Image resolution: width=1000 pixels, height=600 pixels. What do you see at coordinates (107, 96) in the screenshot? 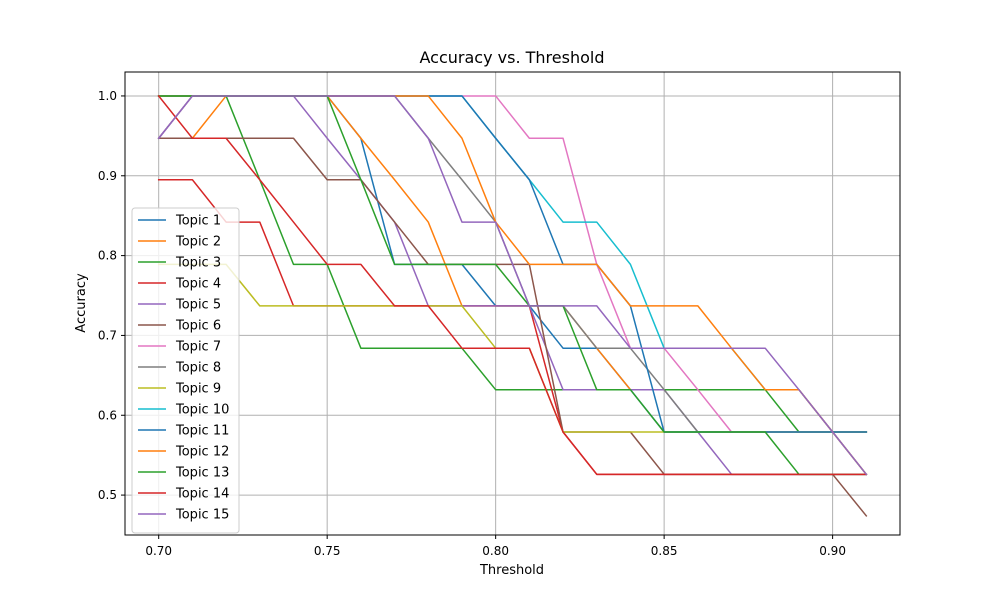
I see `y-tick-label: 1.0` at bounding box center [107, 96].